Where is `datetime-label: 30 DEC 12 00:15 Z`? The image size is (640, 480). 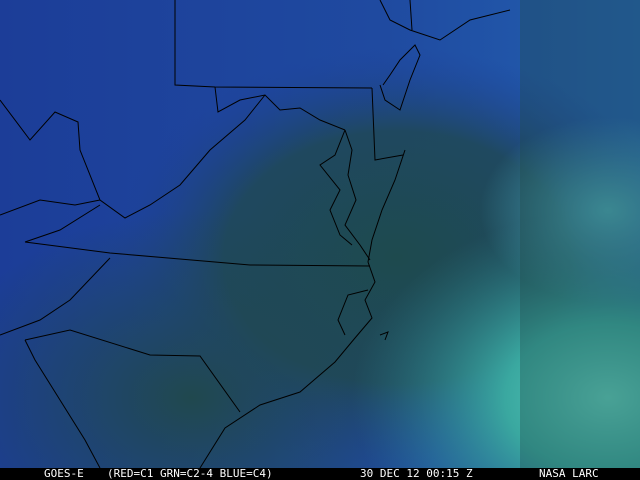
datetime-label: 30 DEC 12 00:15 Z is located at coordinates (416, 473).